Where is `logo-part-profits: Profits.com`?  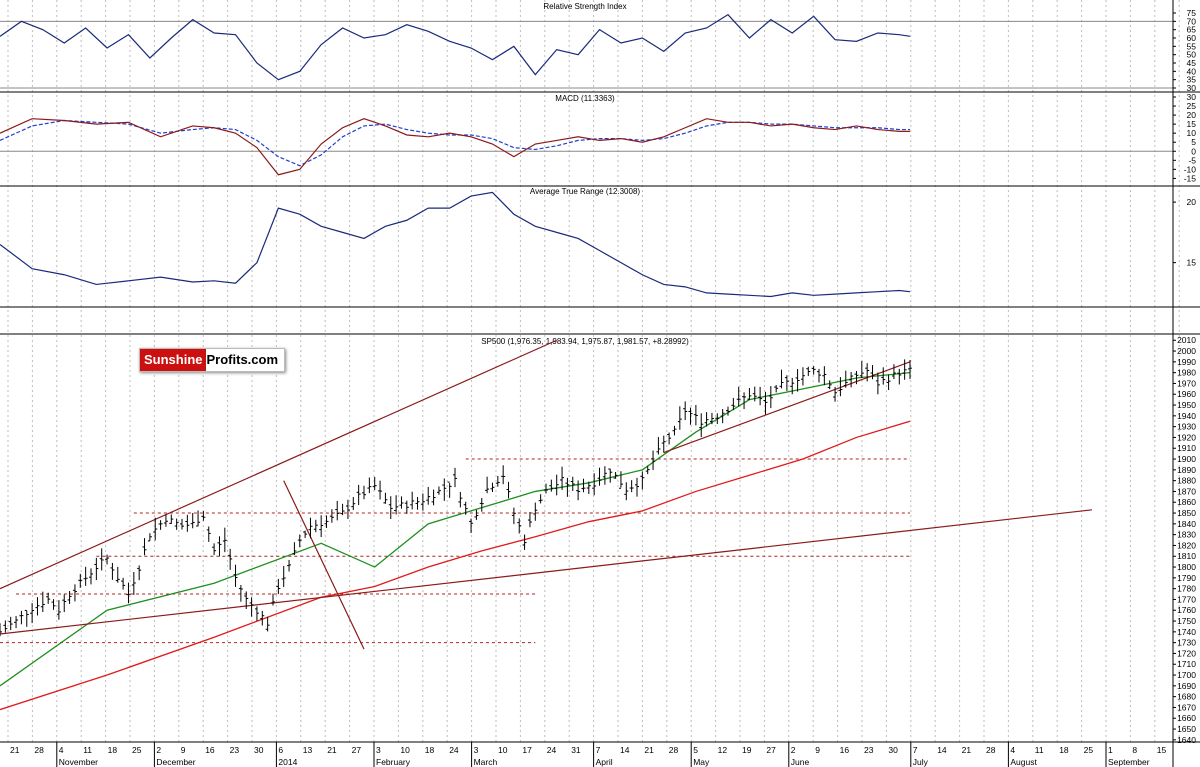
logo-part-profits: Profits.com is located at coordinates (242, 359).